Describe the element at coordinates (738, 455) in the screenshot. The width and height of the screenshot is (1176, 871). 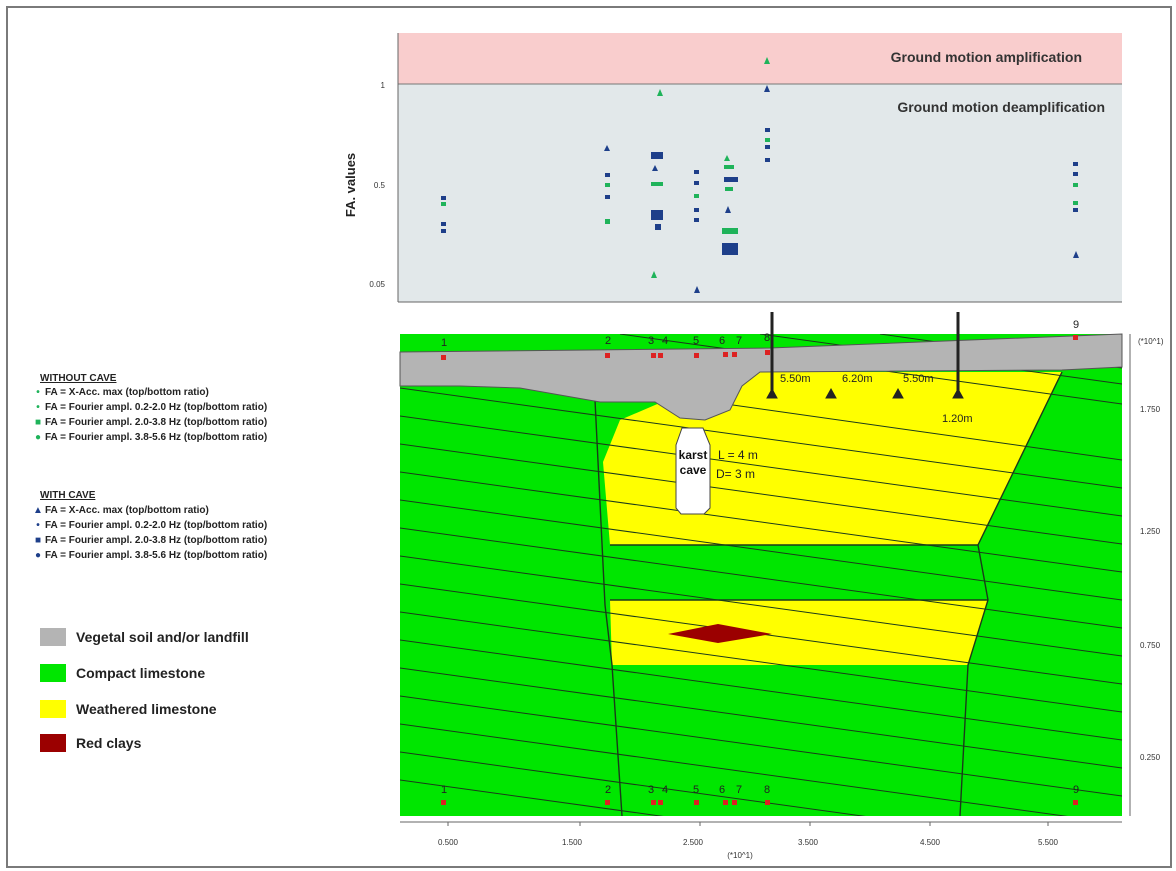
I see `cave-length: L = 4 m` at that location.